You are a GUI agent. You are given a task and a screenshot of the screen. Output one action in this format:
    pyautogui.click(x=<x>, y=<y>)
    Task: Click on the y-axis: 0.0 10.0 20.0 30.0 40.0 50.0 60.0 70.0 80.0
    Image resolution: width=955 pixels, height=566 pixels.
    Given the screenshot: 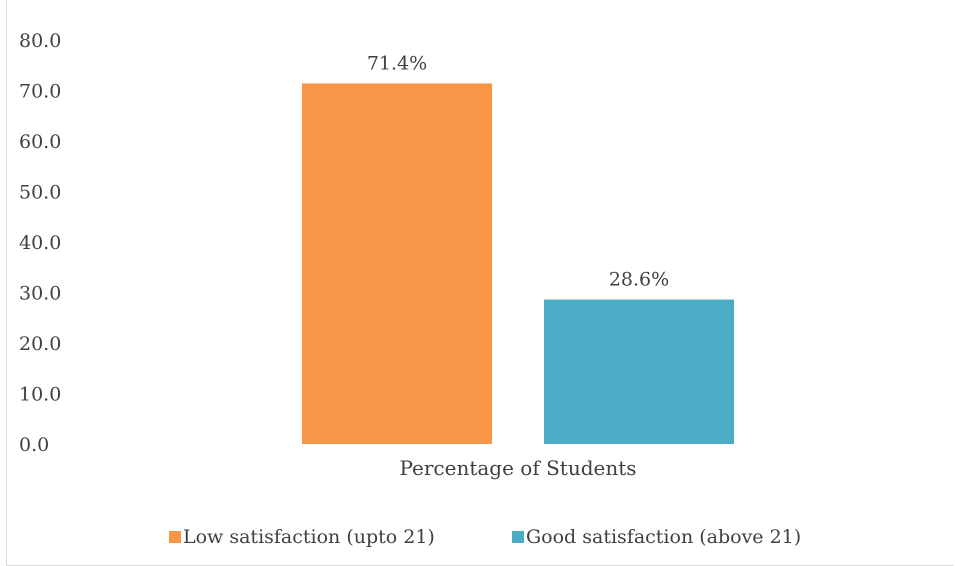 What is the action you would take?
    pyautogui.click(x=40, y=243)
    